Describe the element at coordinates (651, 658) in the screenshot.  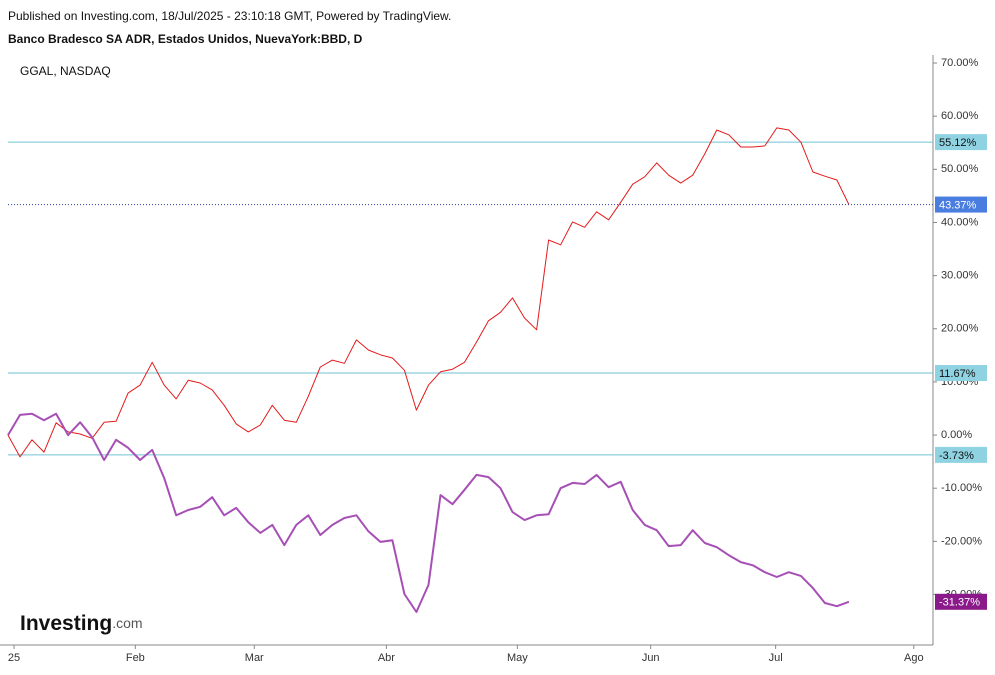
I see `x-tick-label: Jun` at that location.